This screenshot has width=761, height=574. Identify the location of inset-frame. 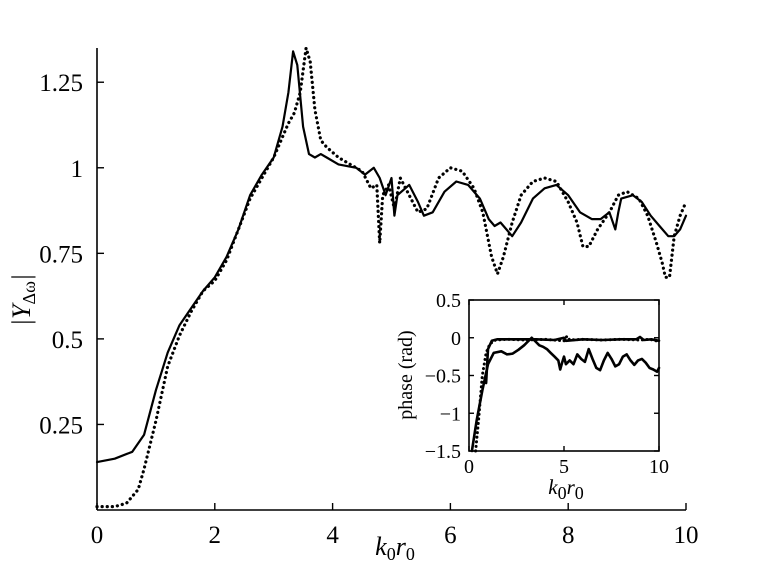
(564, 375).